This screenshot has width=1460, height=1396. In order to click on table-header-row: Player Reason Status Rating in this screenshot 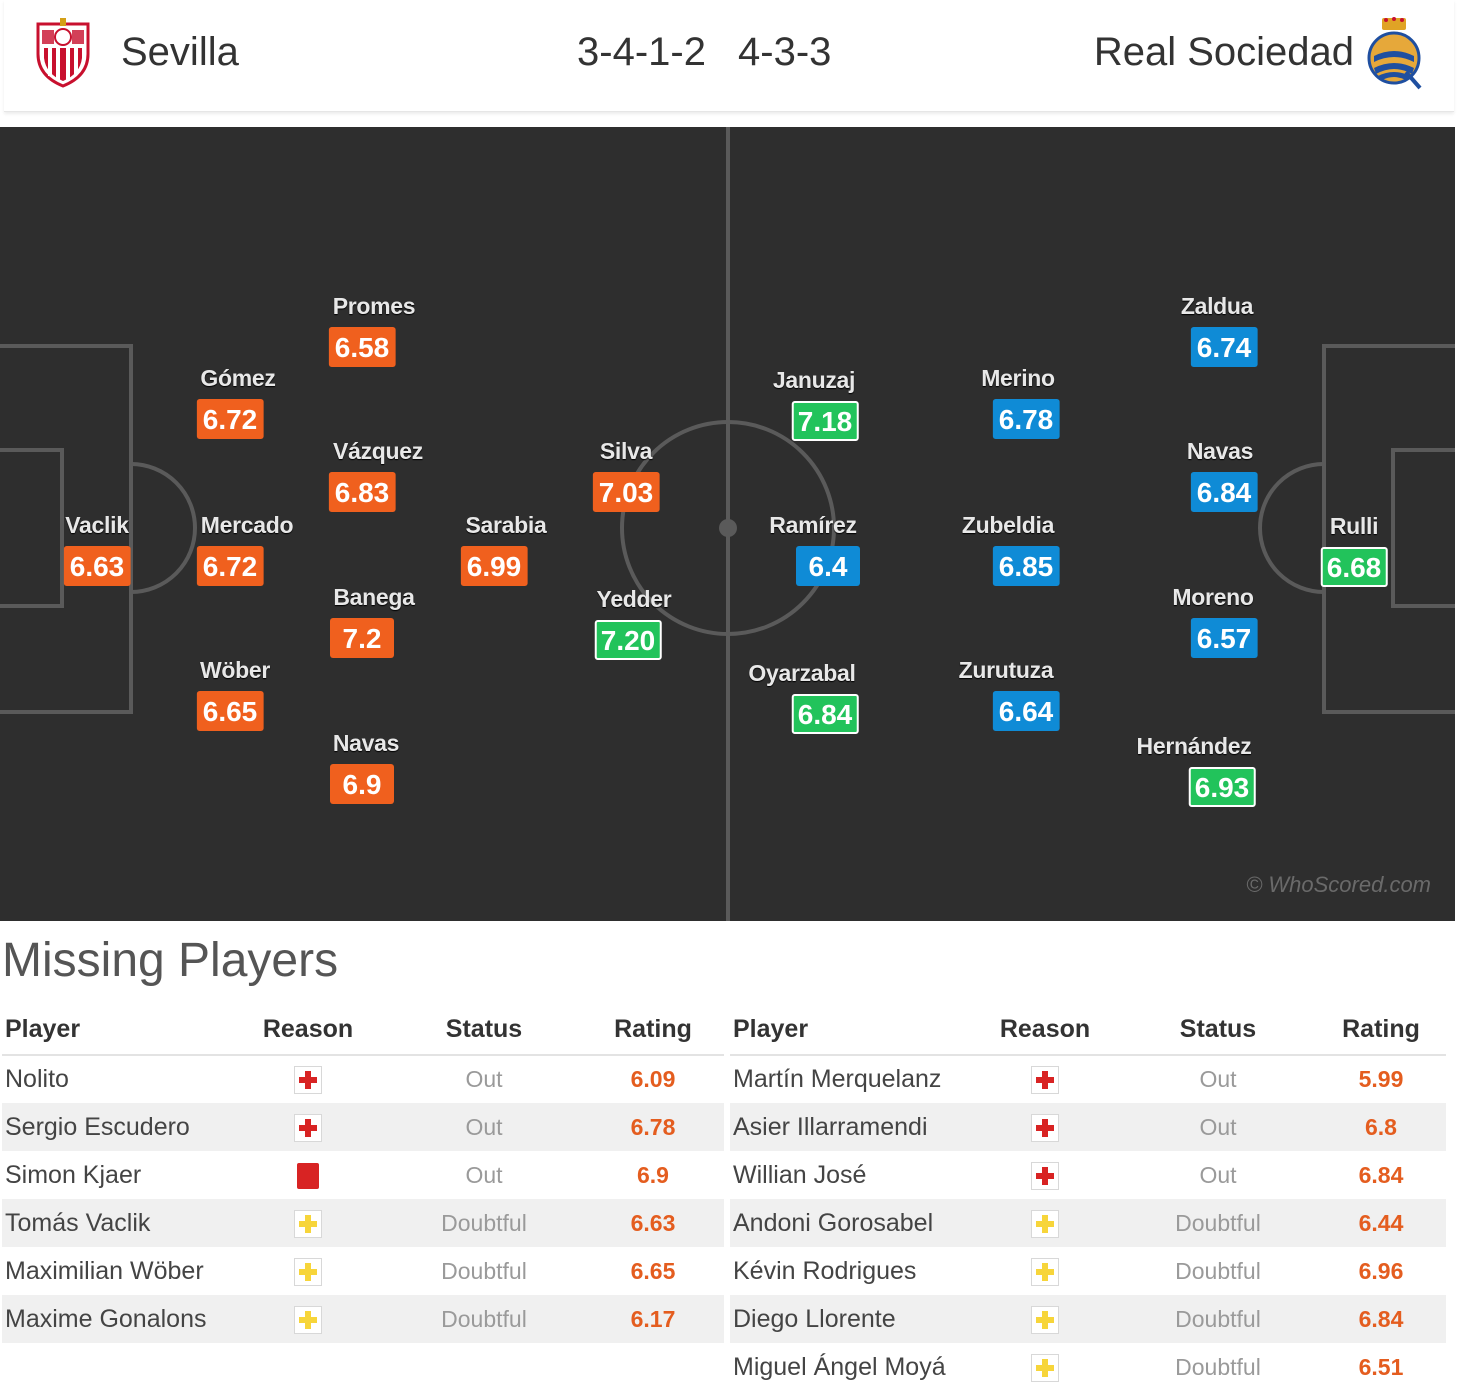, I will do `click(1088, 1030)`.